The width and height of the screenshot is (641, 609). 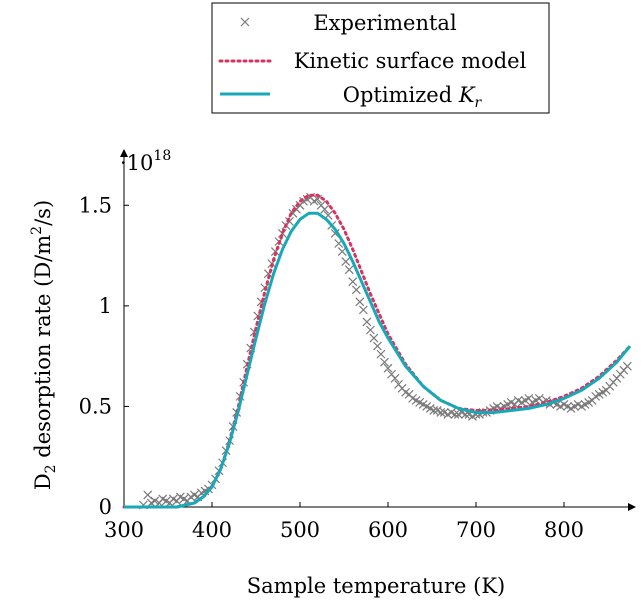 What do you see at coordinates (300, 530) in the screenshot?
I see `x-tick-label: 500` at bounding box center [300, 530].